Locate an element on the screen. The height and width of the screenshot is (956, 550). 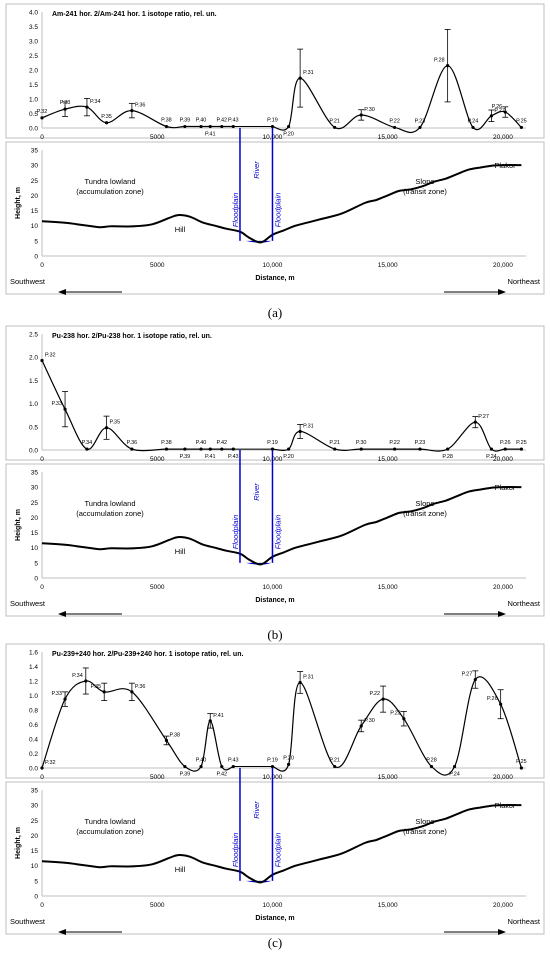
point-label: P.22 is located at coordinates (394, 121).